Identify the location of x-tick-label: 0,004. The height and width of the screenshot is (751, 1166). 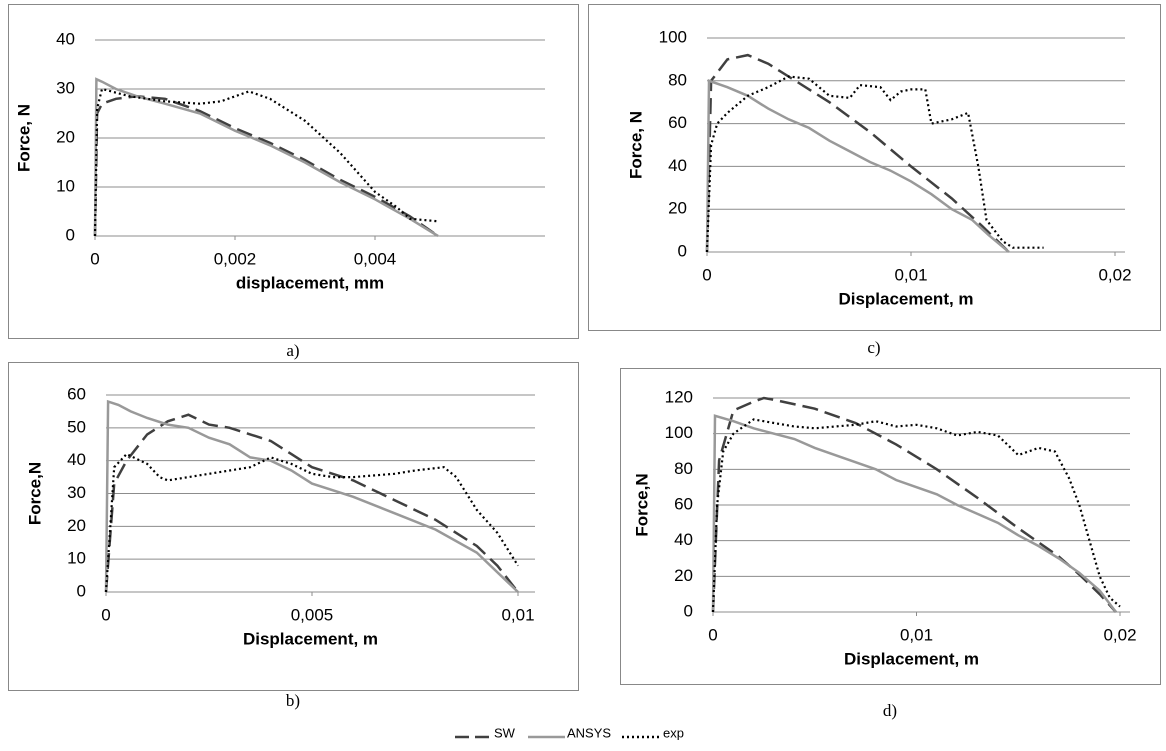
(375, 258).